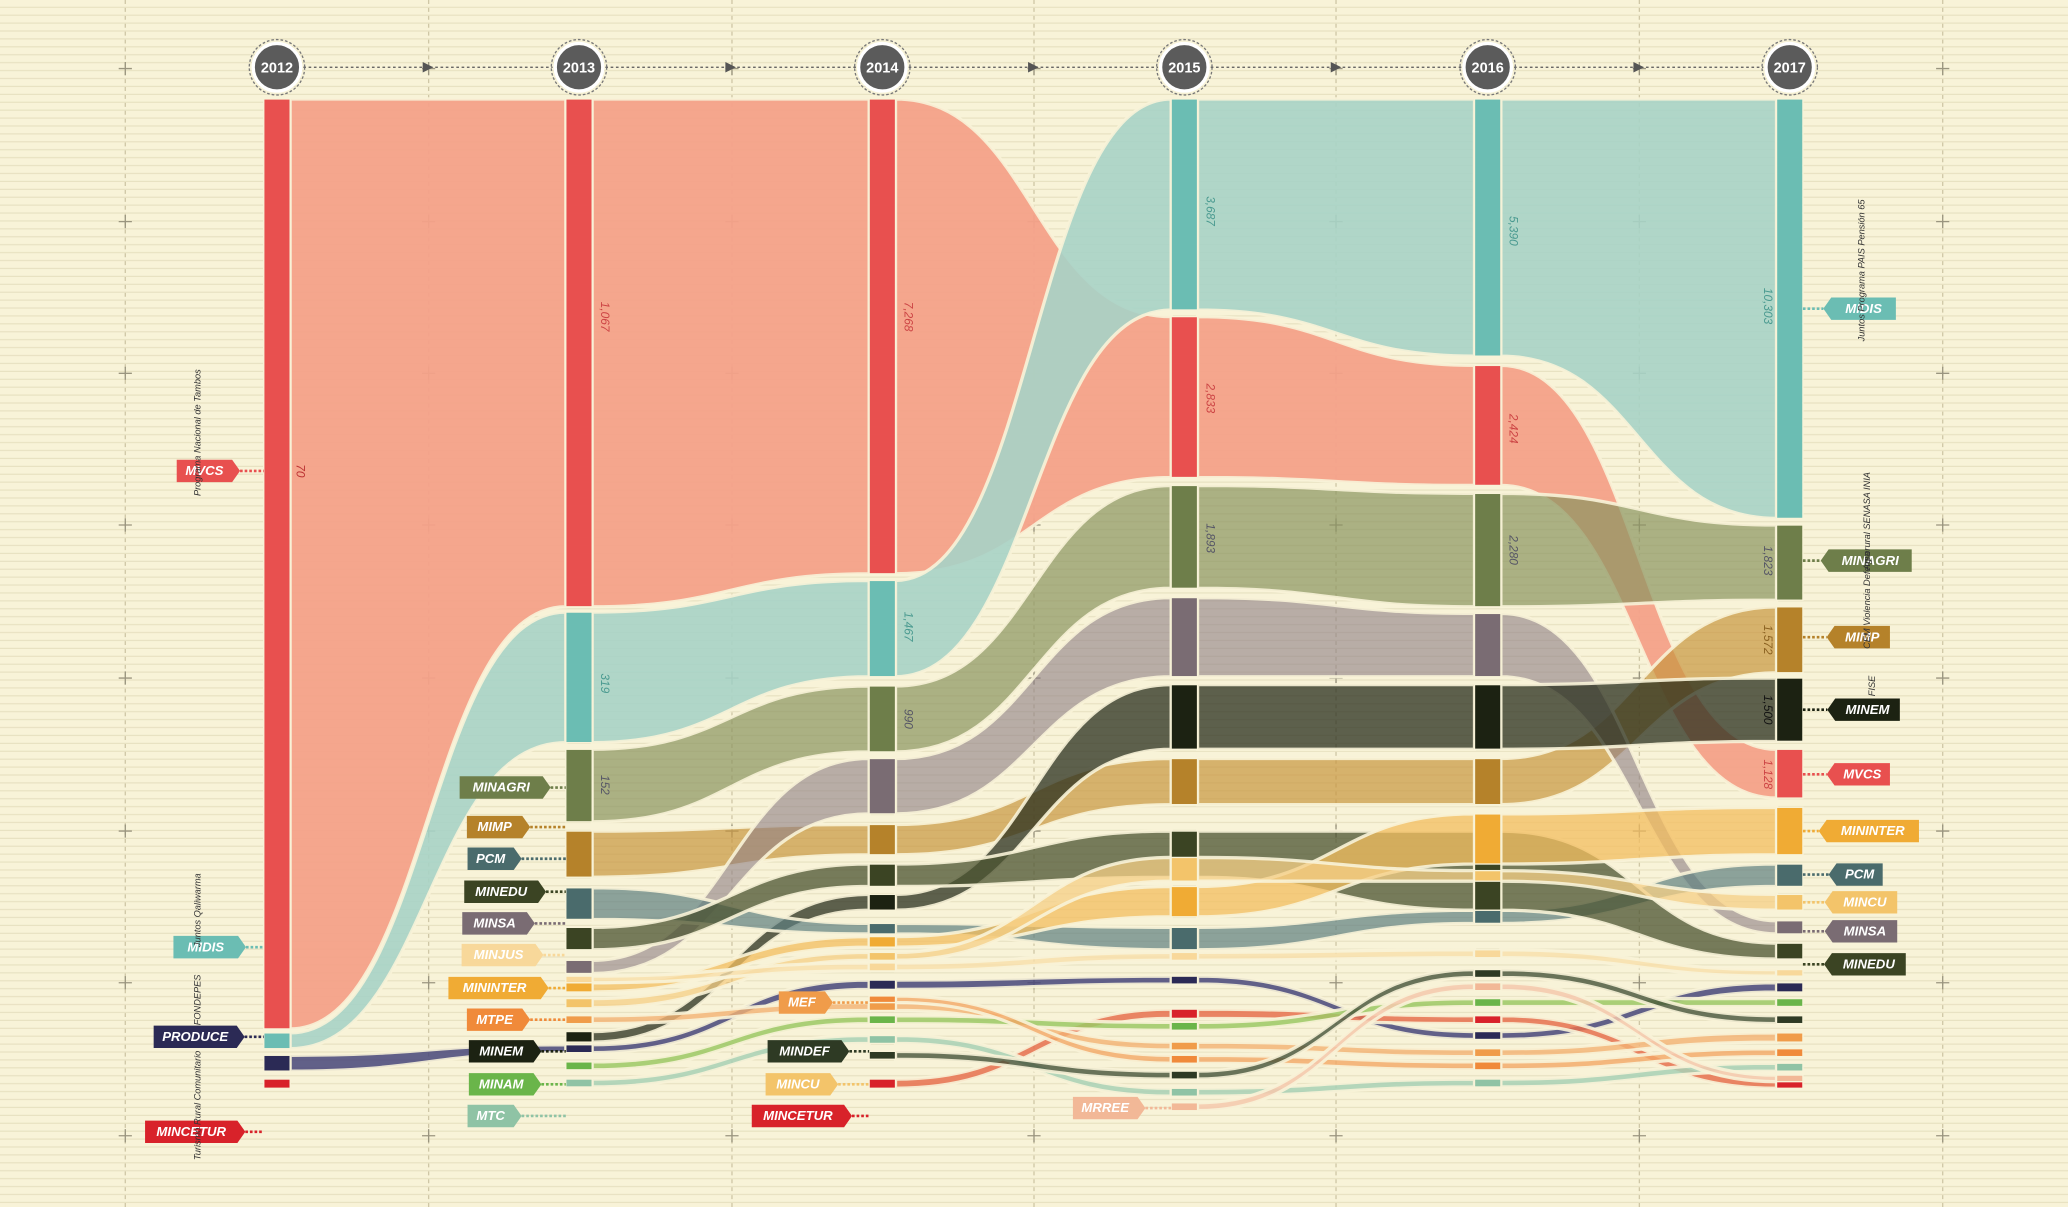 This screenshot has height=1207, width=2068. What do you see at coordinates (1867, 521) in the screenshot?
I see `program-note: Agrorural SENASA INIA` at bounding box center [1867, 521].